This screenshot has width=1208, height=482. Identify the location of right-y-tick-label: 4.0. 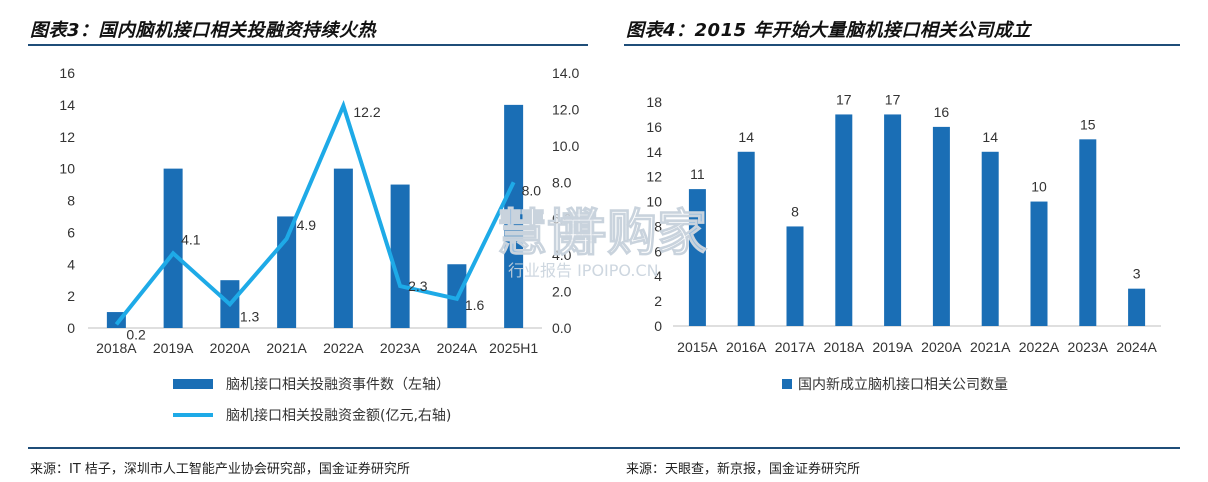
(562, 255).